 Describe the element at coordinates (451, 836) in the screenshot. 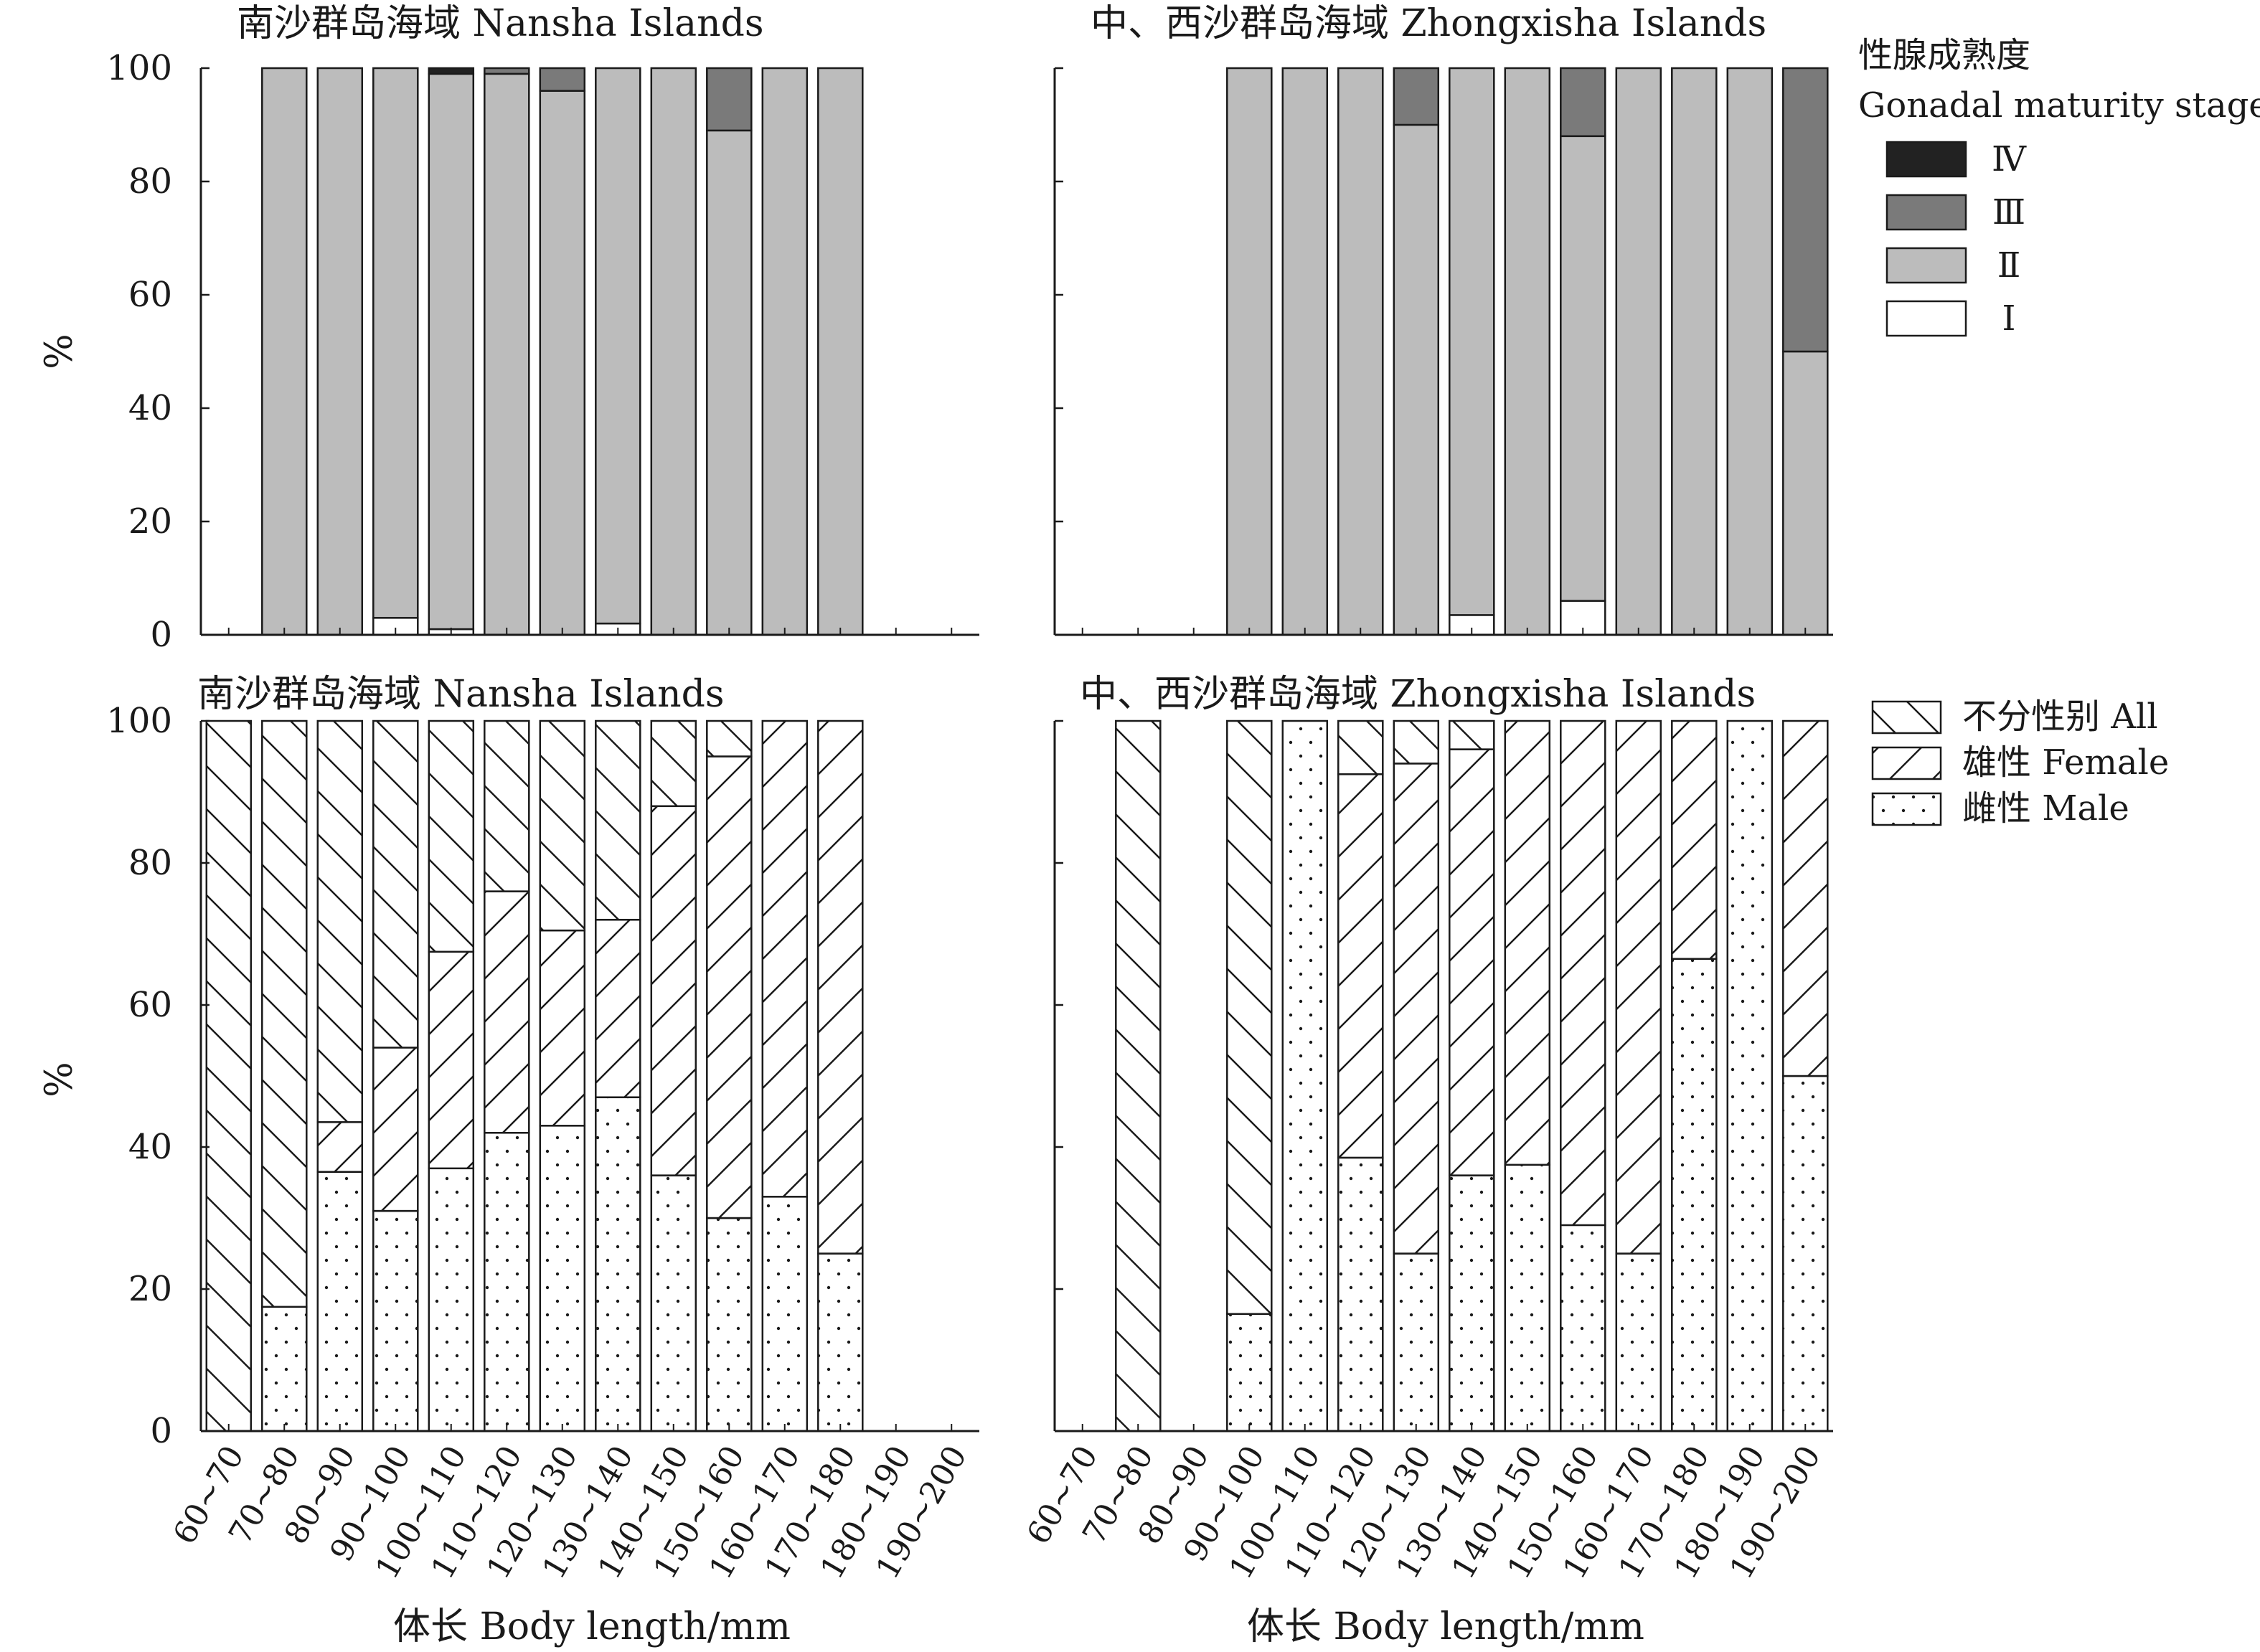

I see `bar-segment-all-100~110` at that location.